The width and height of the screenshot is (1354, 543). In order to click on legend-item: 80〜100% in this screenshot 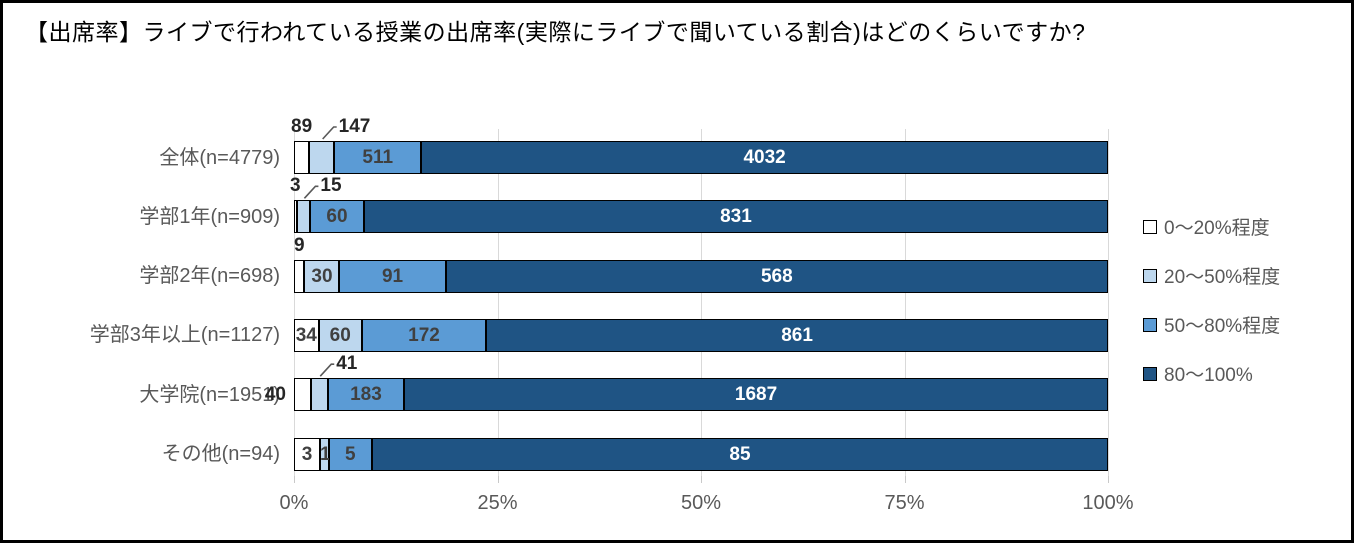, I will do `click(1198, 373)`.